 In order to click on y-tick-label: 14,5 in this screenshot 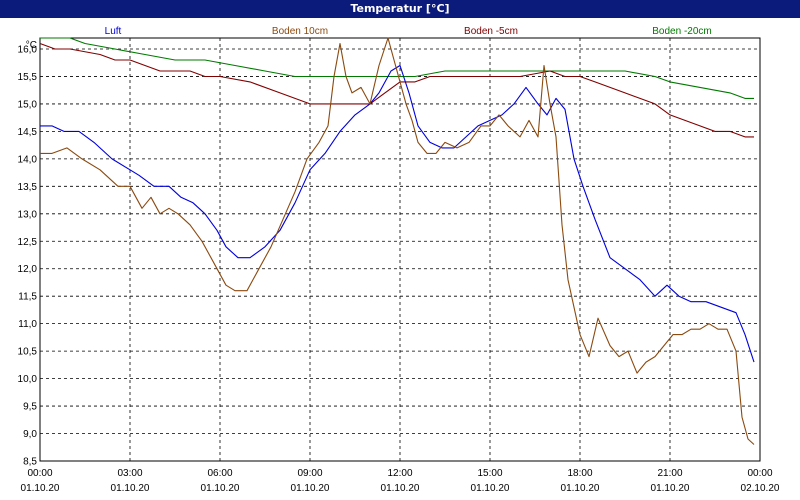, I will do `click(28, 132)`.